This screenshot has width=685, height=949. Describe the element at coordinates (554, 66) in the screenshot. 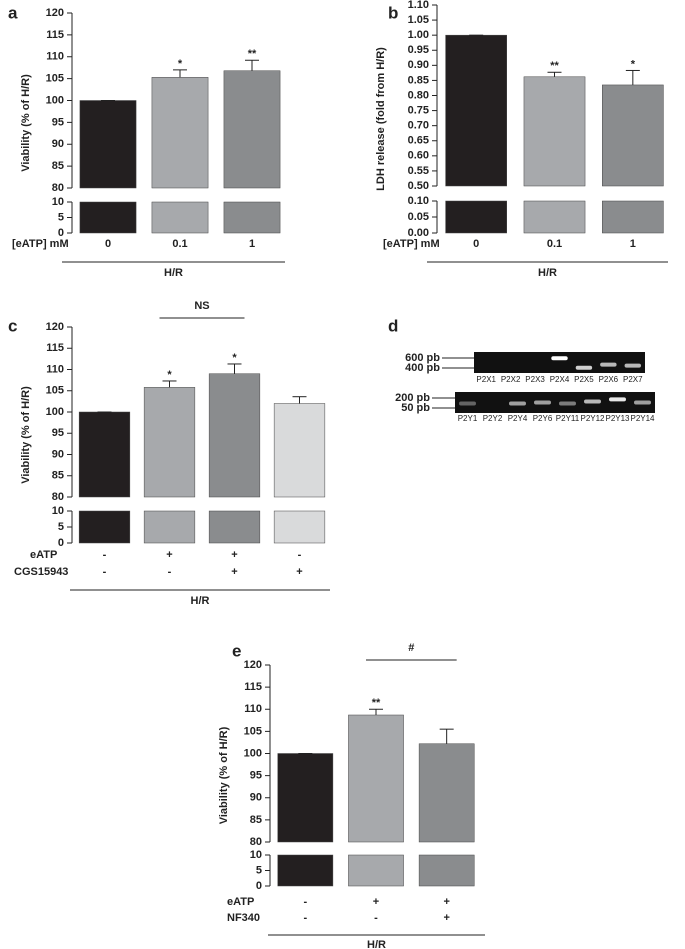

I see `significance: **` at that location.